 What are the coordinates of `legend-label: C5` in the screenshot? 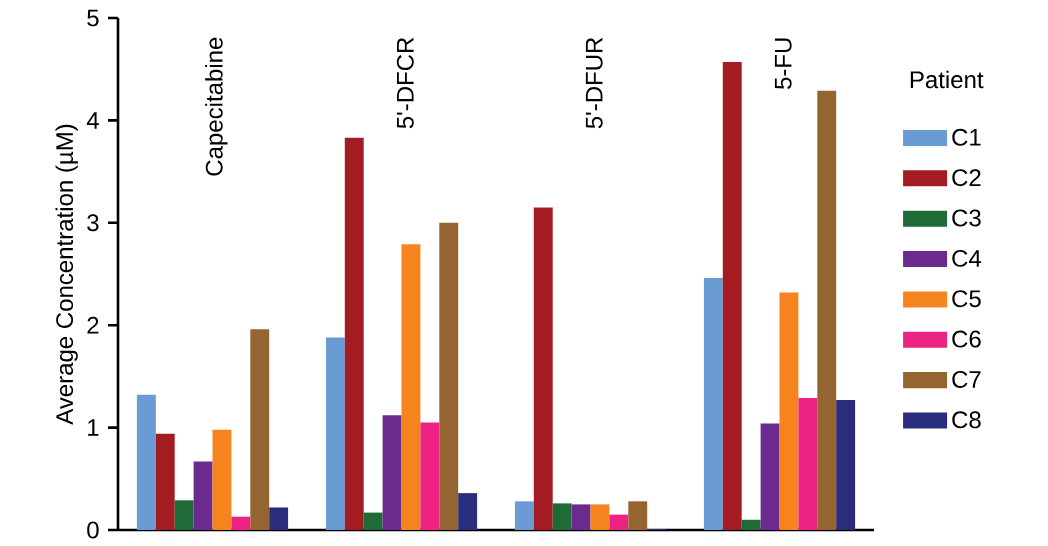 It's located at (966, 299).